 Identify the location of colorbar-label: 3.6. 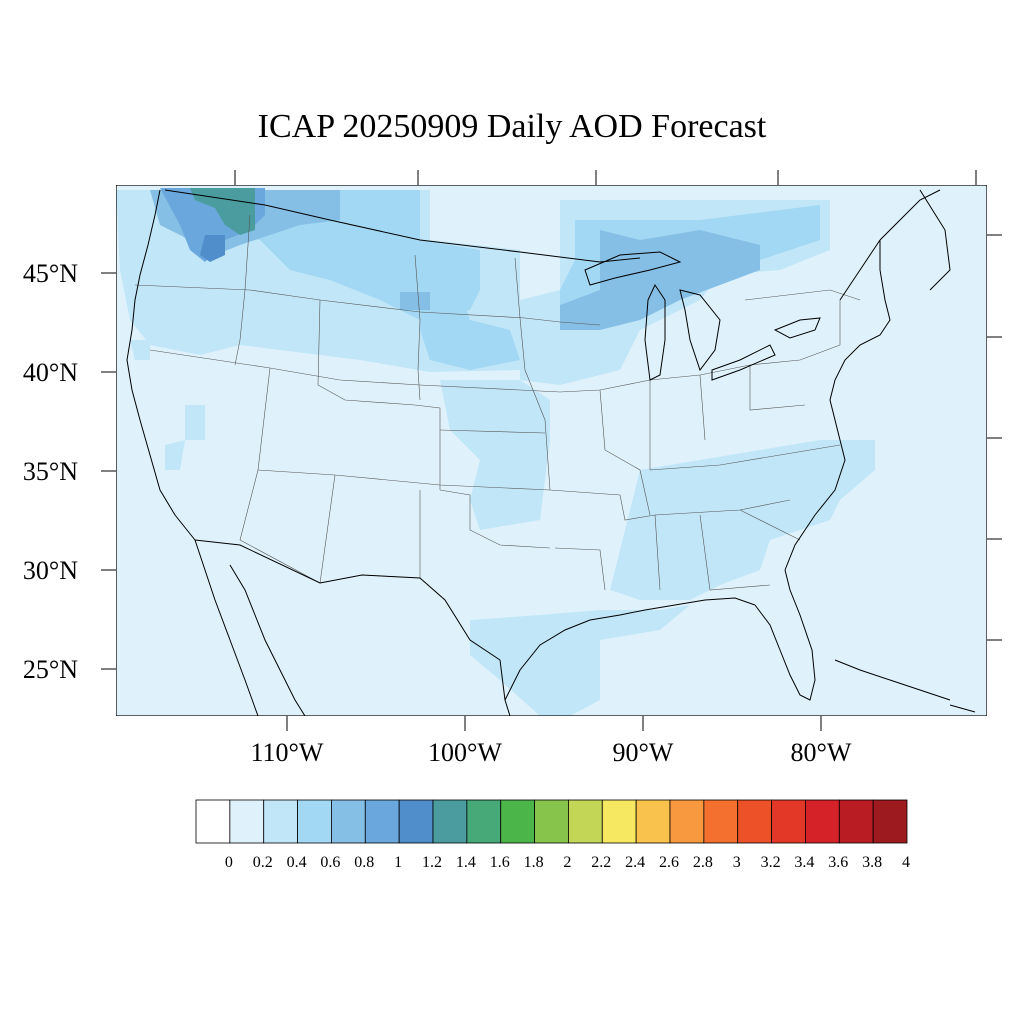
(838, 862).